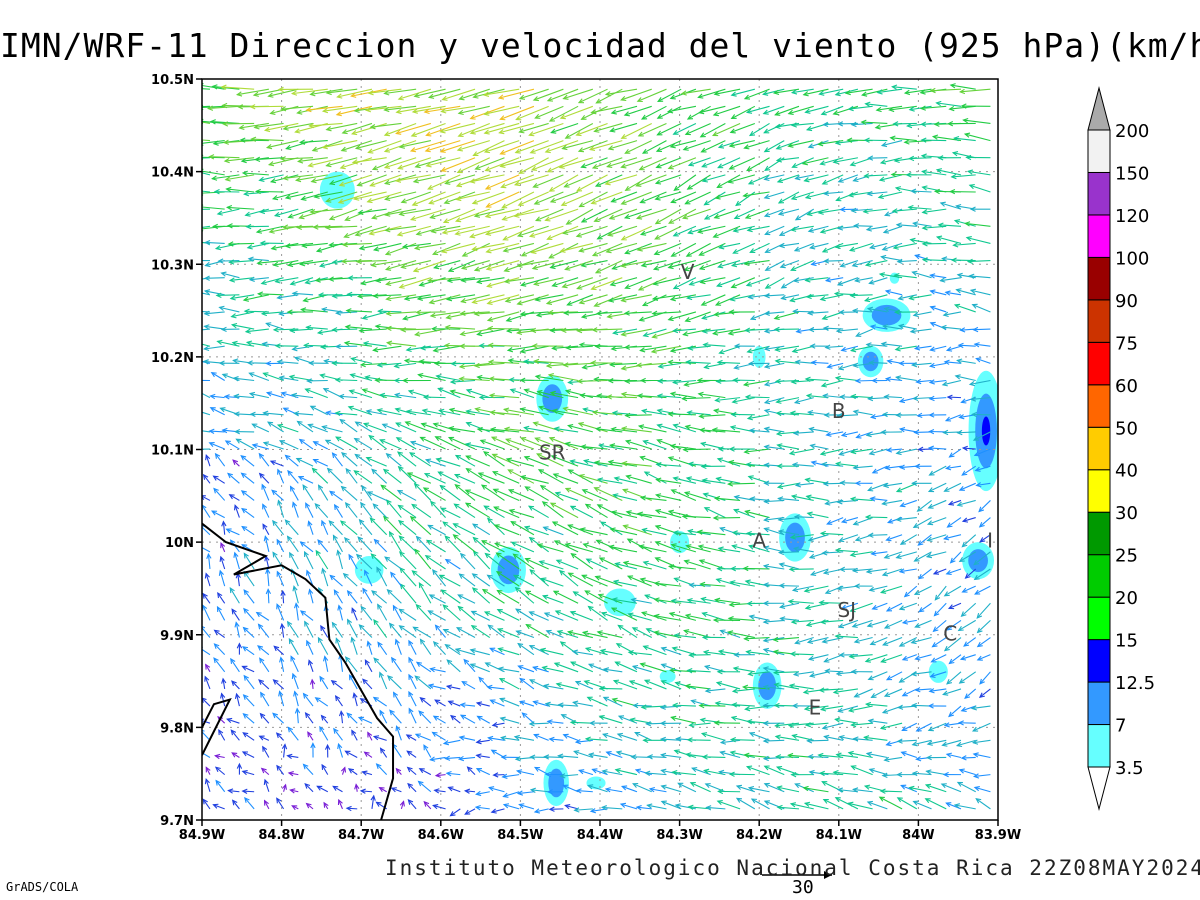 This screenshot has width=1200, height=900. Describe the element at coordinates (986, 431) in the screenshot. I see `speed-patch` at that location.